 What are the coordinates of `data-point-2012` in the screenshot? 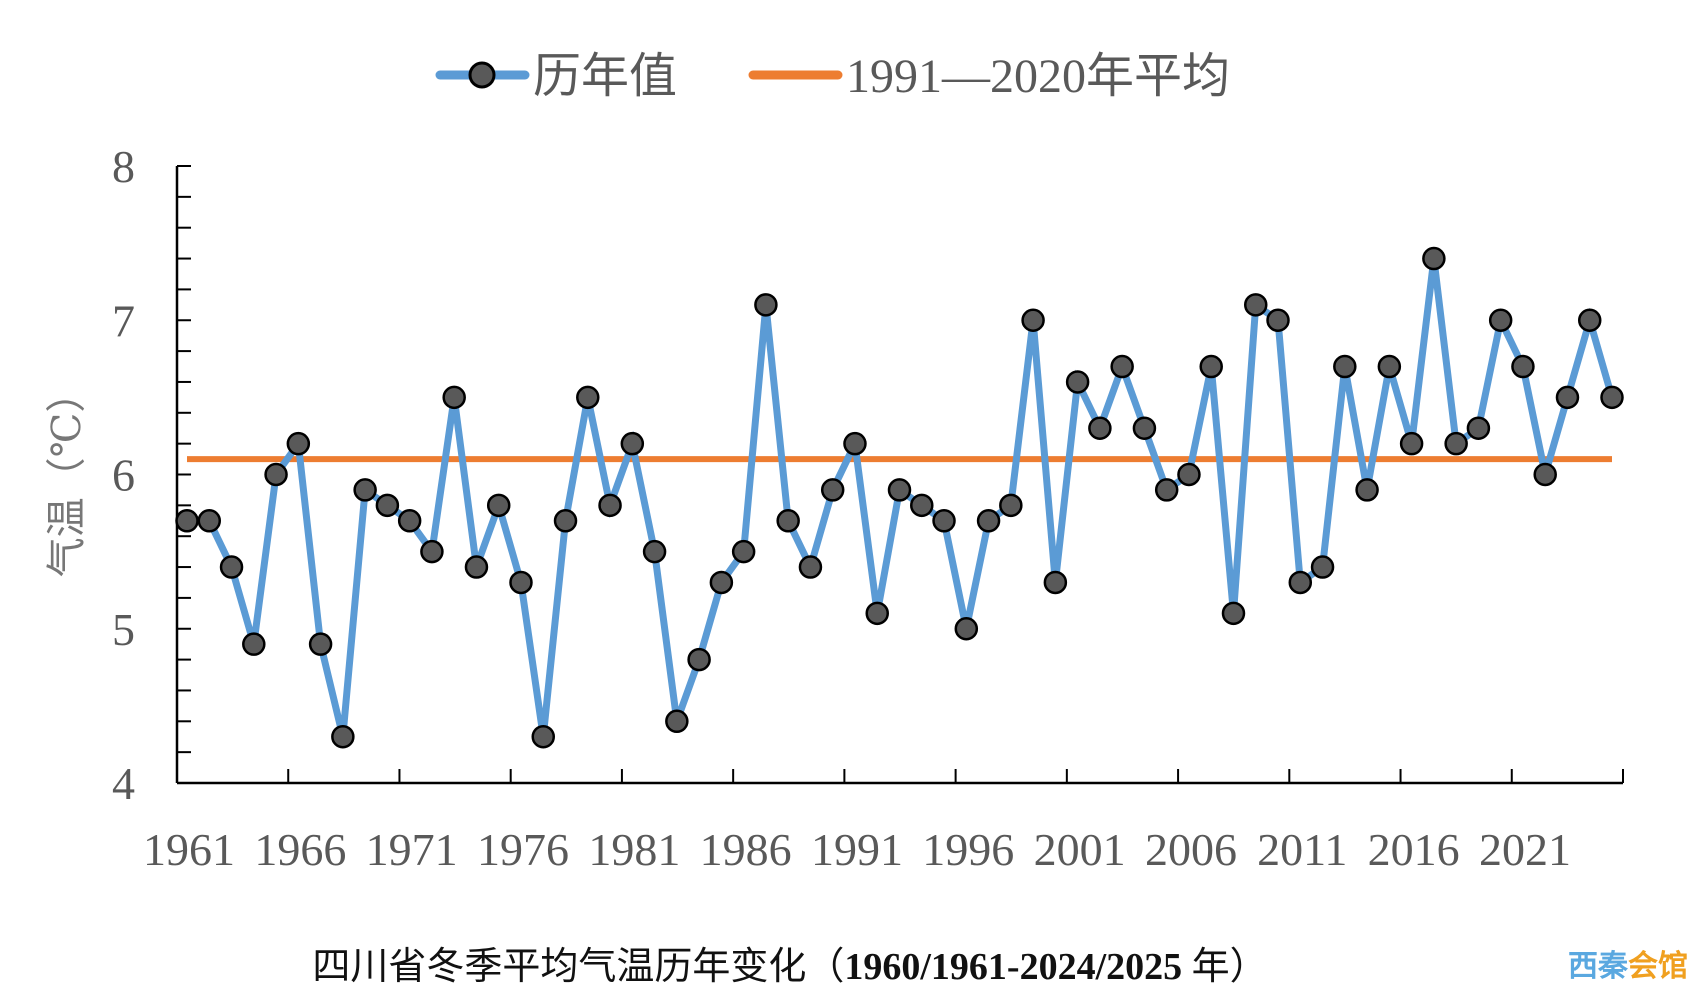 It's located at (1322, 567).